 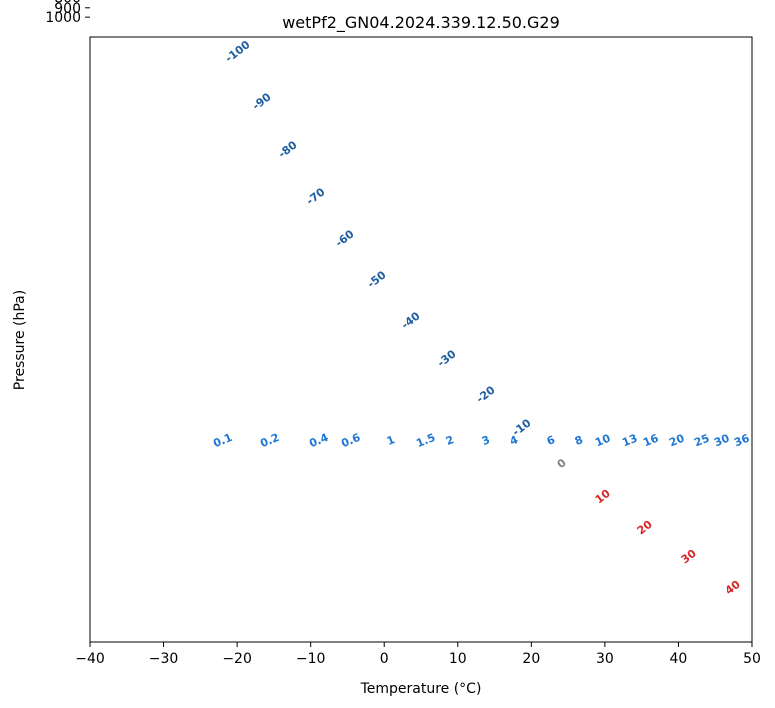 I want to click on y-tick-label: 800, so click(x=67, y=3).